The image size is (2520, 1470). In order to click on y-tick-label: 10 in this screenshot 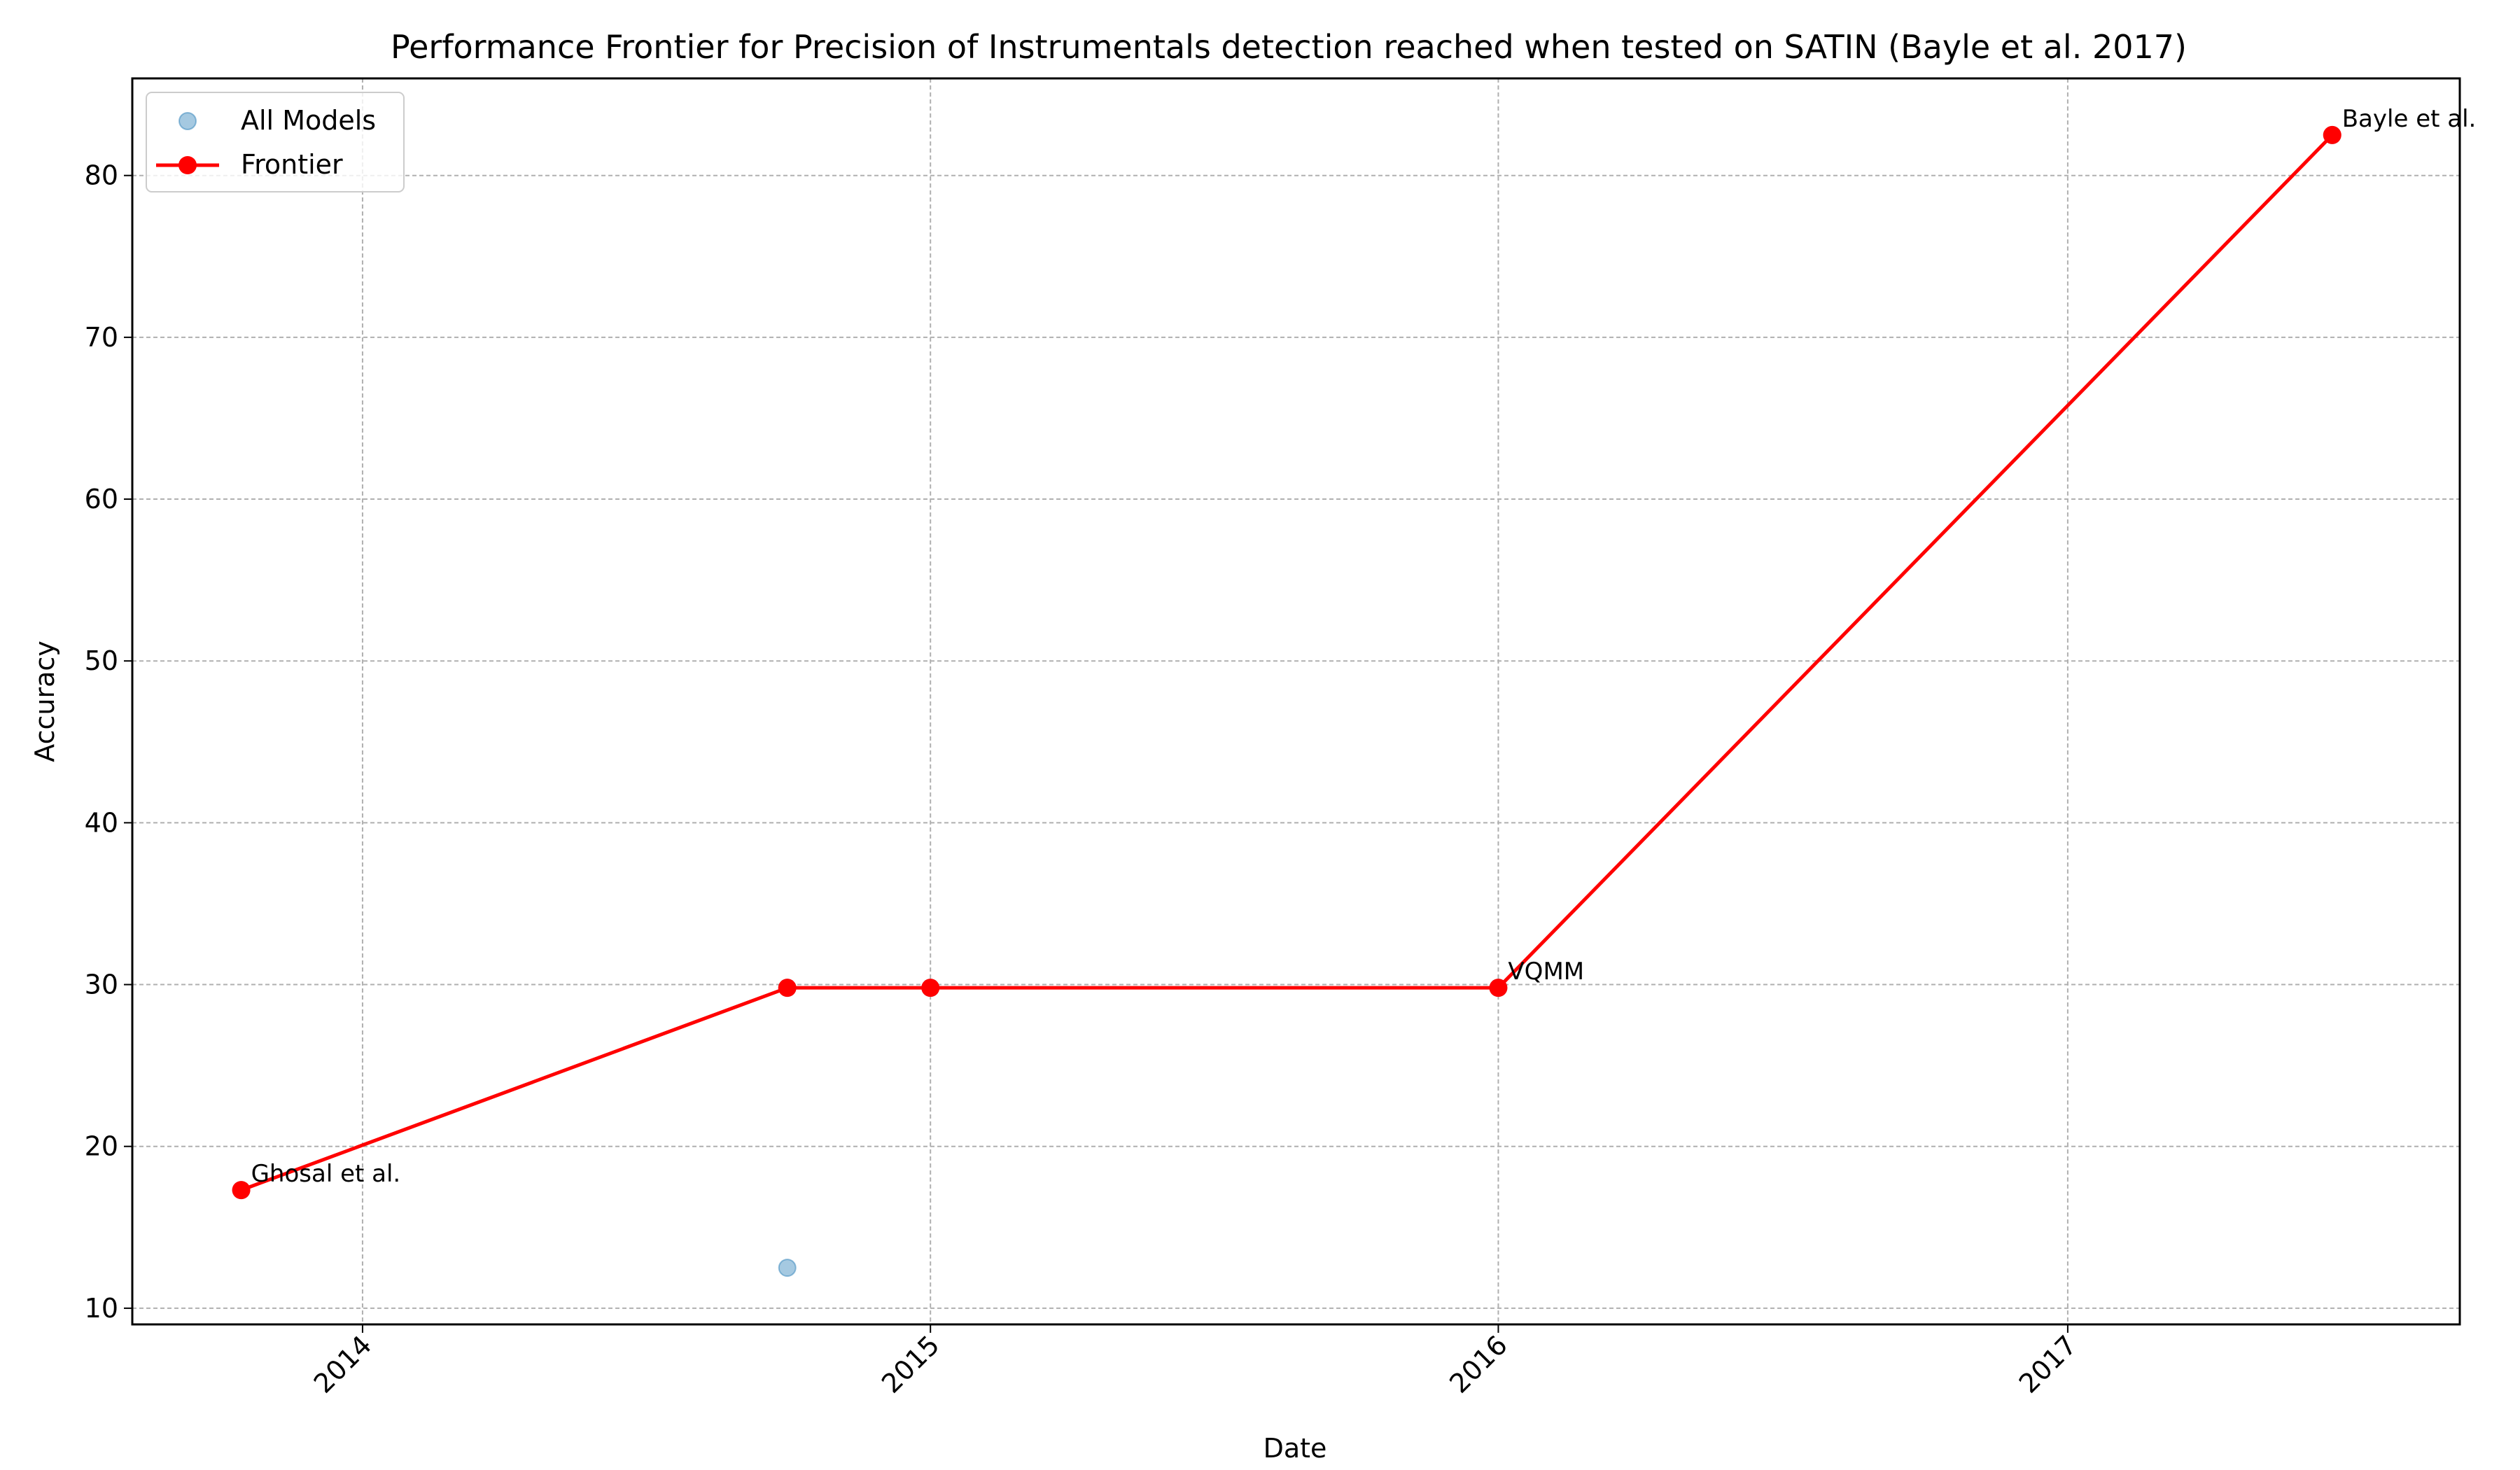, I will do `click(101, 1308)`.